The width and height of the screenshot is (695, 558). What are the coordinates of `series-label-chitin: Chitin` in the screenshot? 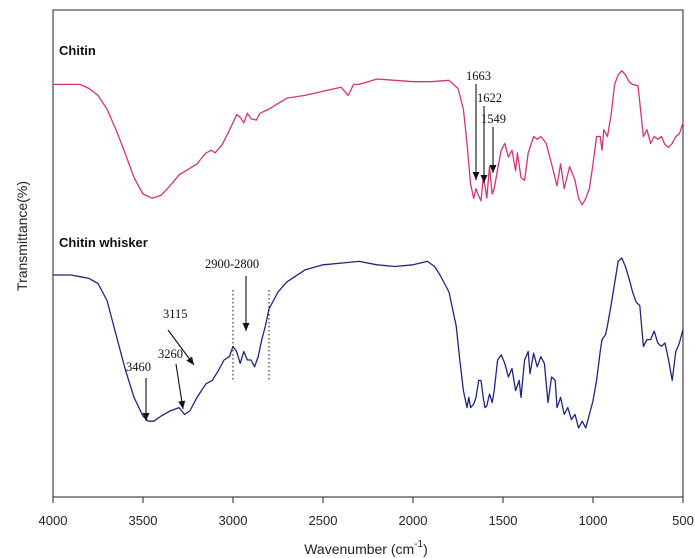 It's located at (77, 50).